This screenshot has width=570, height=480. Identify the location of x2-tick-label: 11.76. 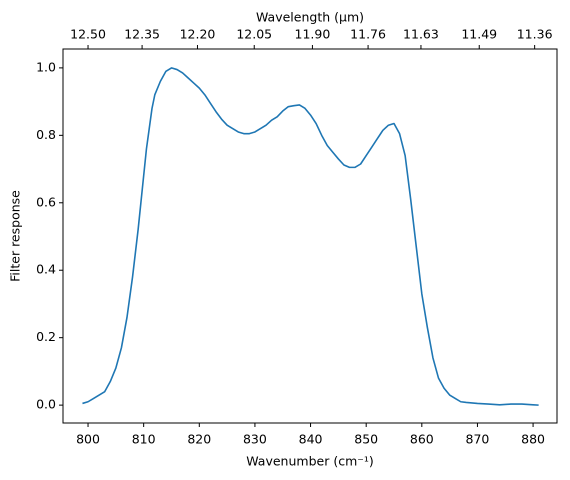
(368, 34).